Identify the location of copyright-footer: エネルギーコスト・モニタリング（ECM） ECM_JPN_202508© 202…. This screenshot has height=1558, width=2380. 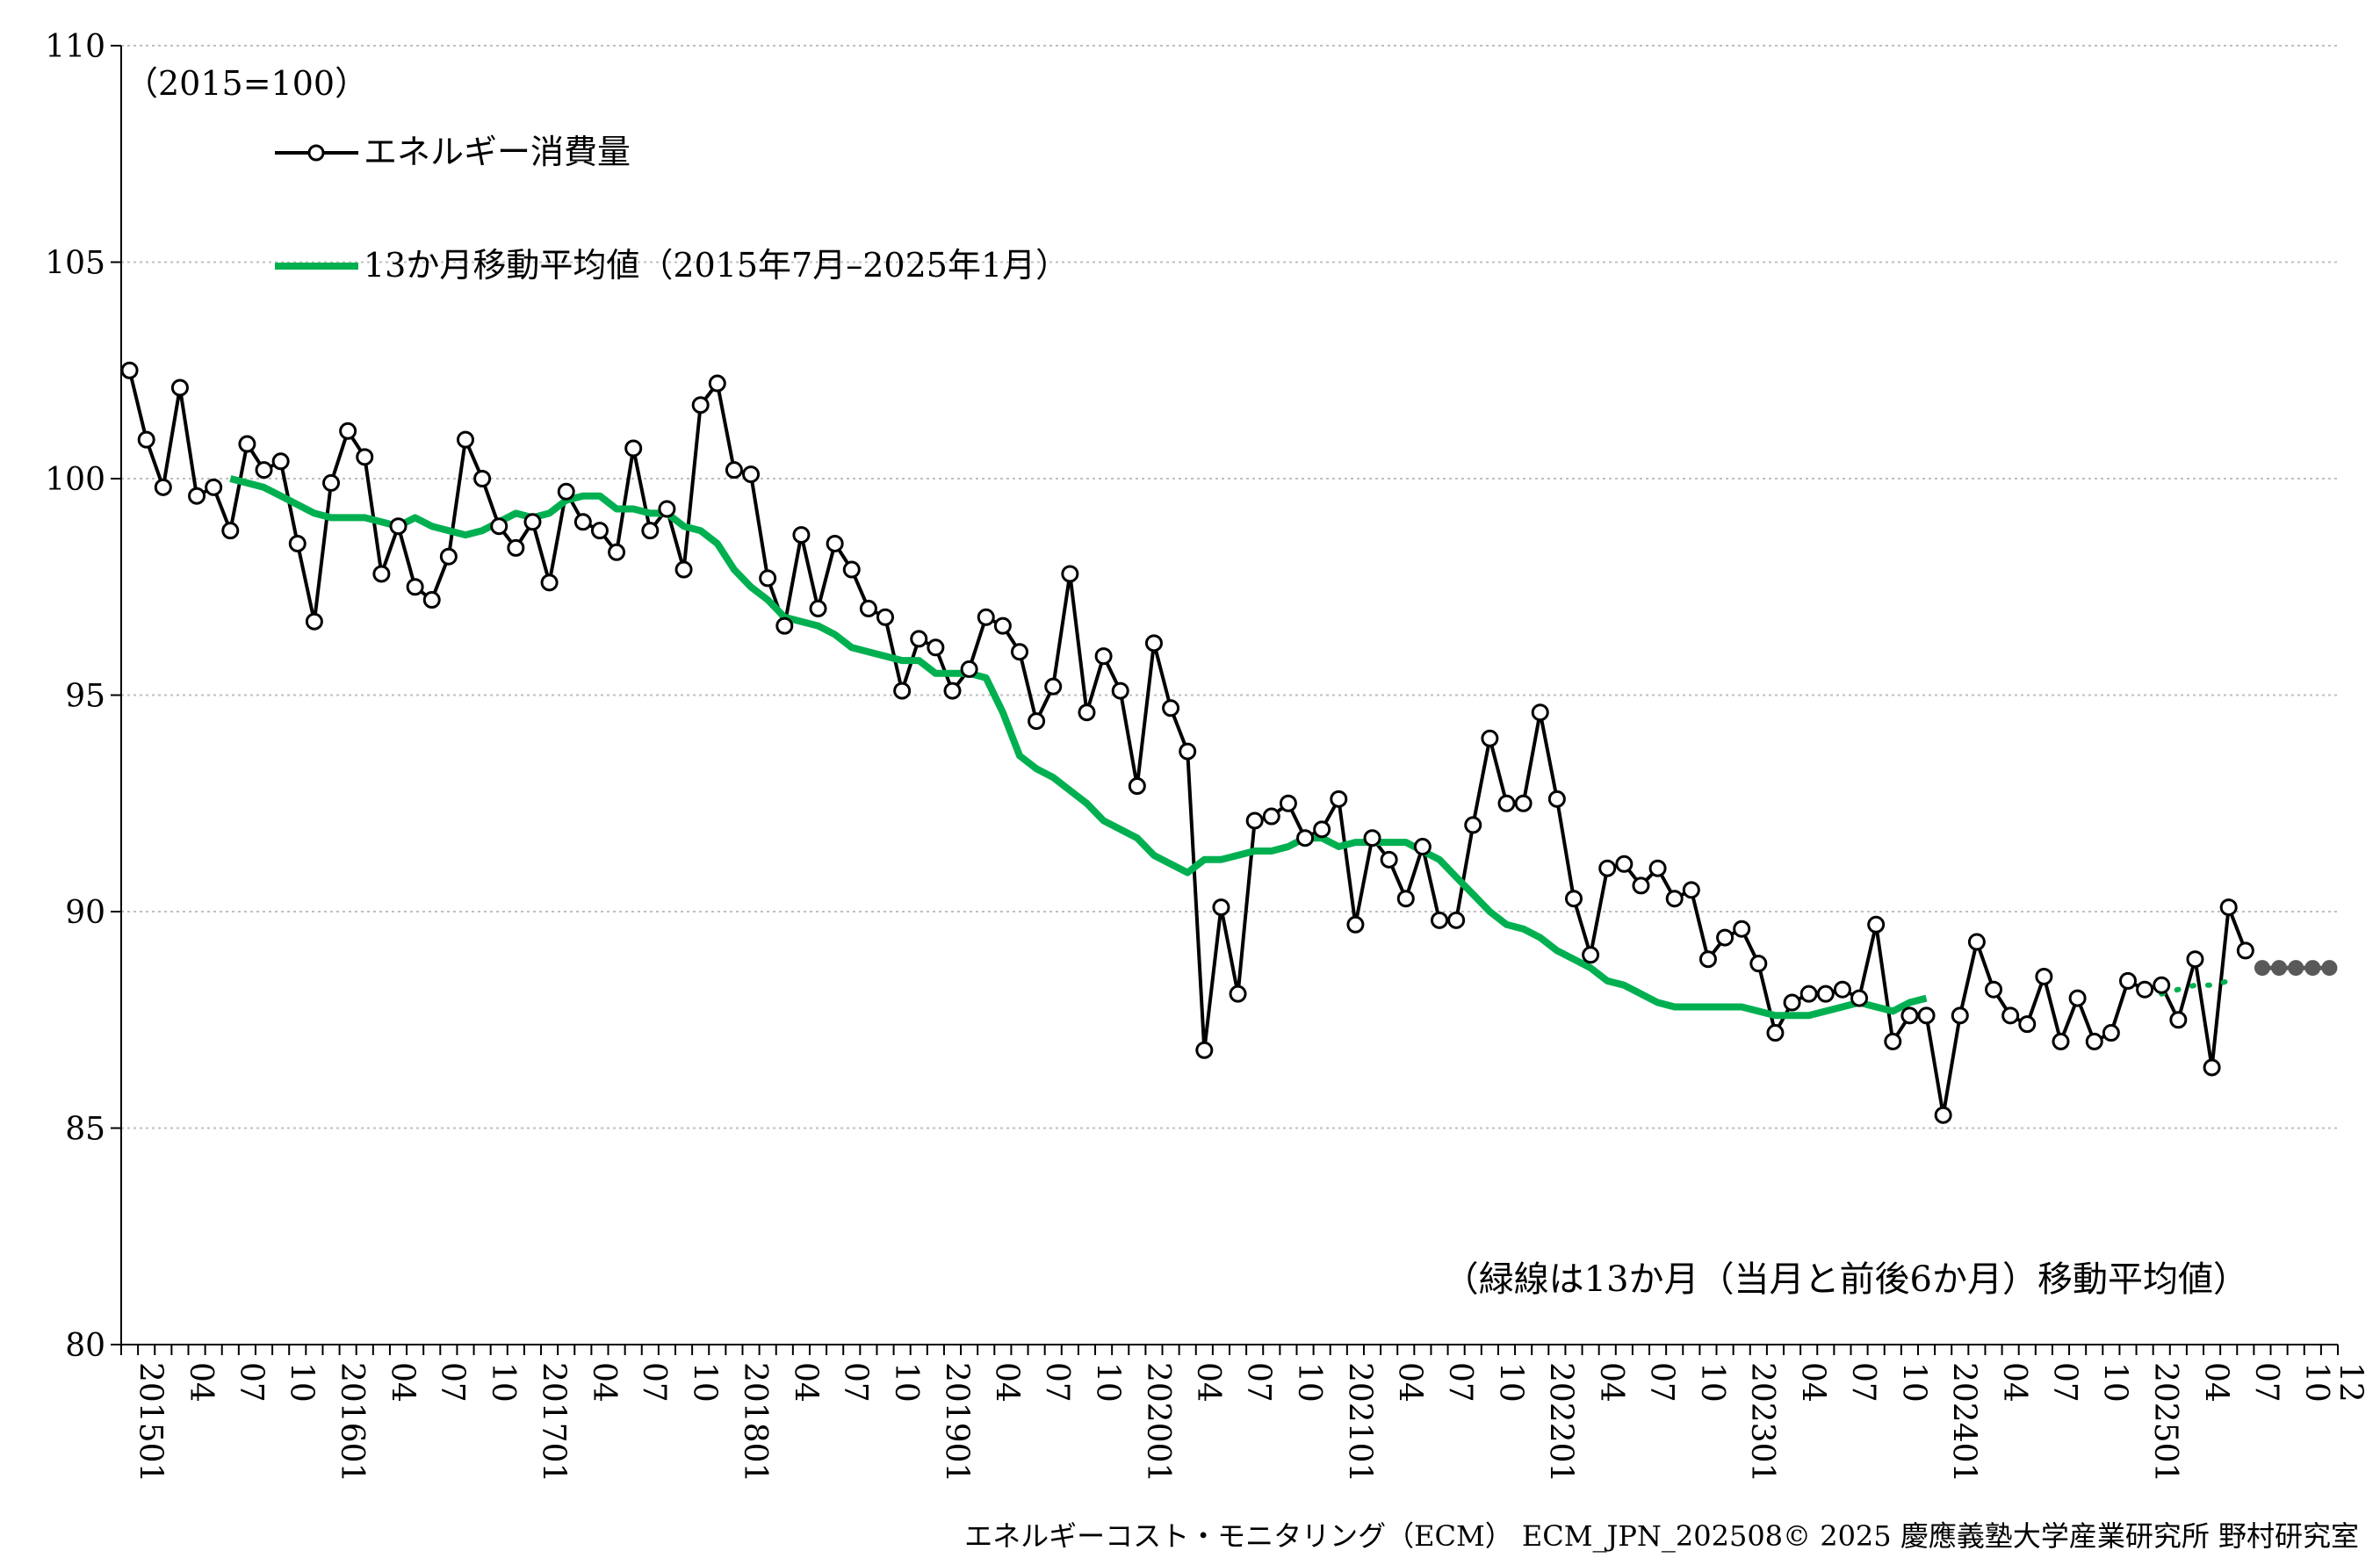
(1661, 1536).